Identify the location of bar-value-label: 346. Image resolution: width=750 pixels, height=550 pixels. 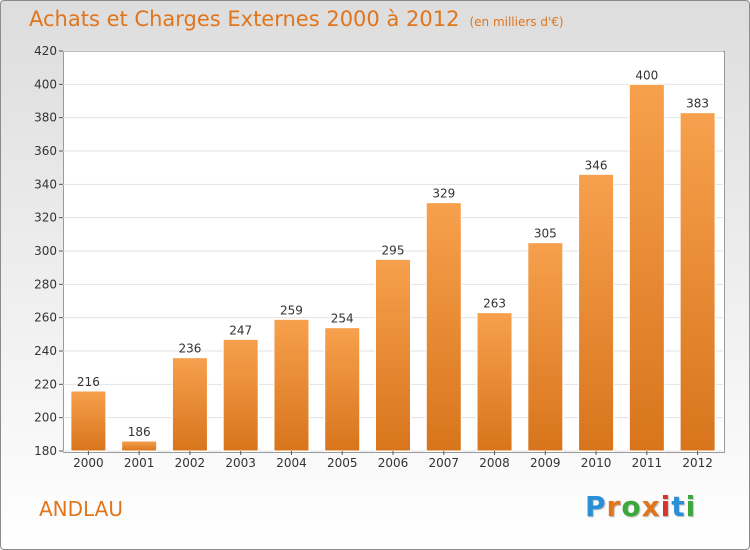
(596, 165).